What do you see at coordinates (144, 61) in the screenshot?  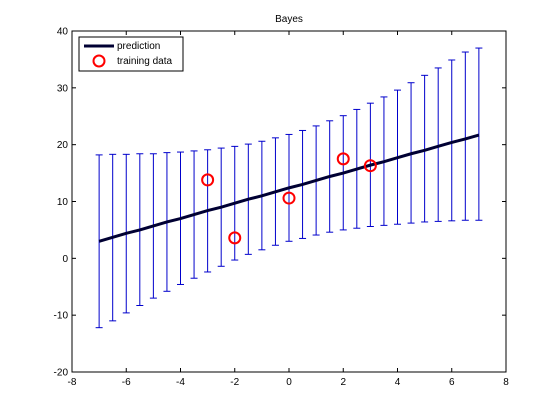 I see `legend-training-label: training data` at bounding box center [144, 61].